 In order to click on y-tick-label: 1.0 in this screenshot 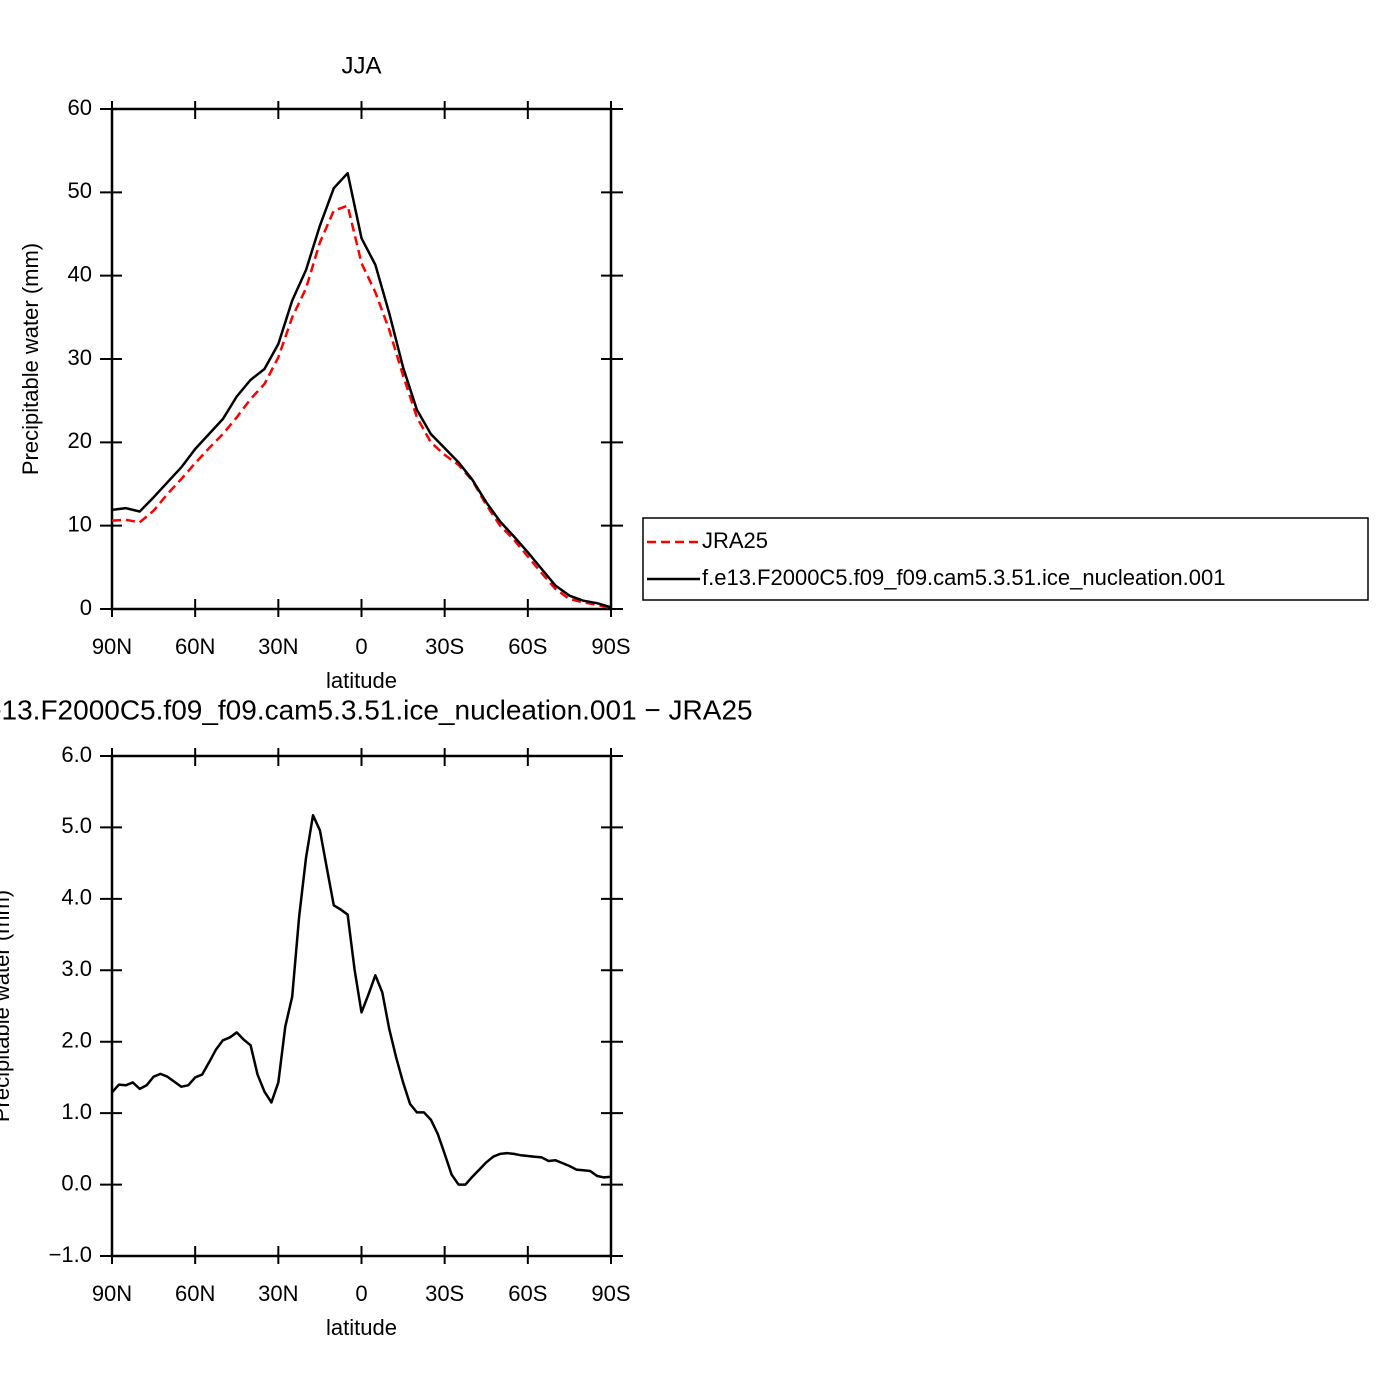, I will do `click(76, 1111)`.